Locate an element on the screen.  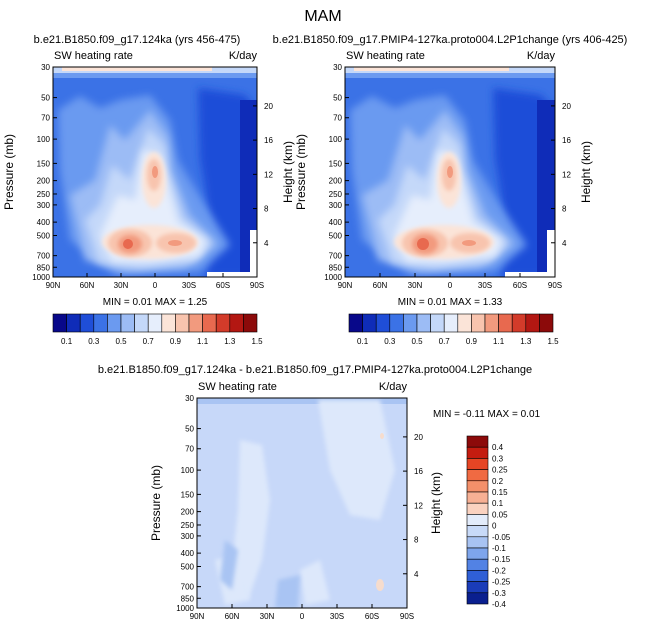
panel-1-ylabel: Pressure (mb) is located at coordinates (9, 172).